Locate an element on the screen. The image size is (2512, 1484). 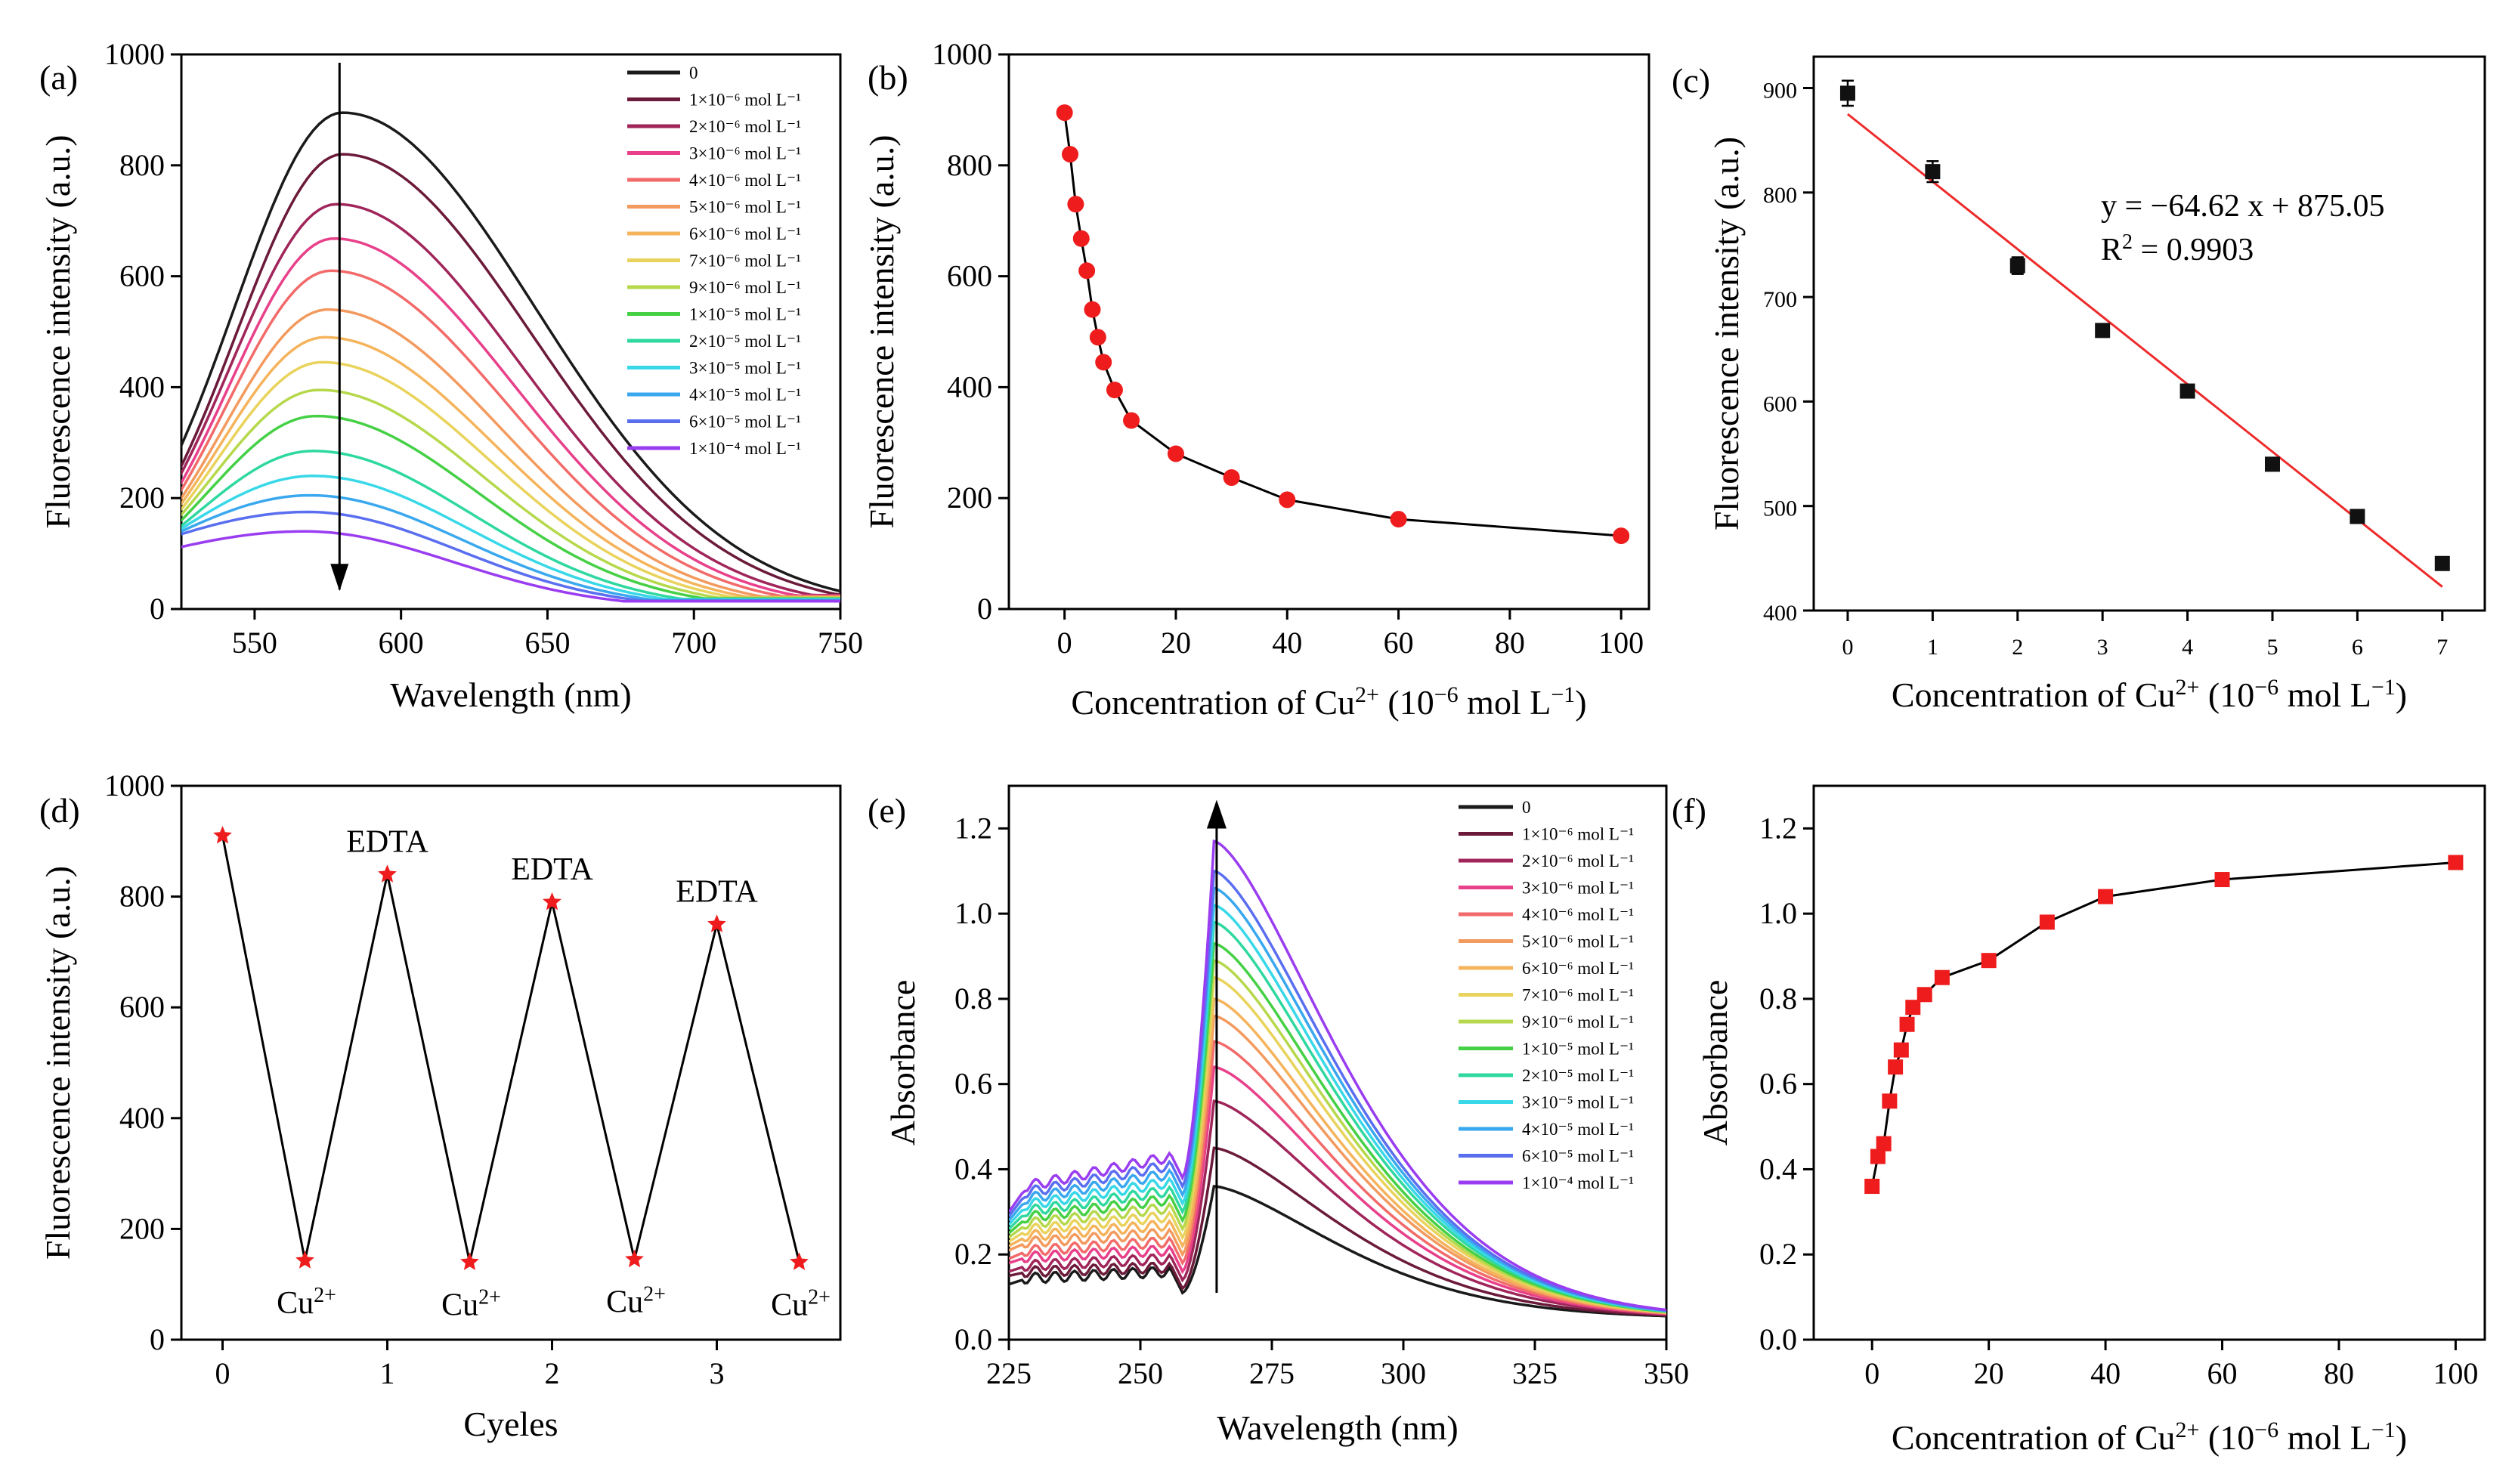
text-span: Concentration of Cu is located at coordinates (1213, 702).